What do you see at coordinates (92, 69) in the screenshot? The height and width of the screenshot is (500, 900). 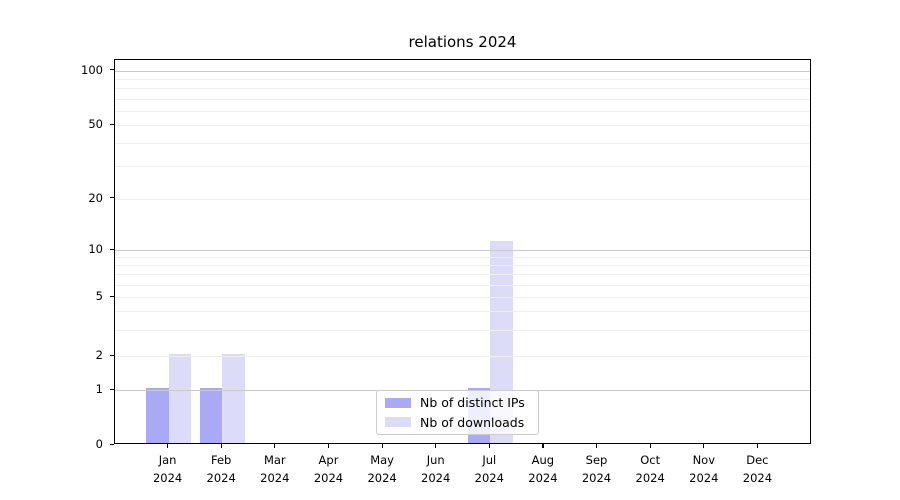 I see `y-tick-label-100: 100` at bounding box center [92, 69].